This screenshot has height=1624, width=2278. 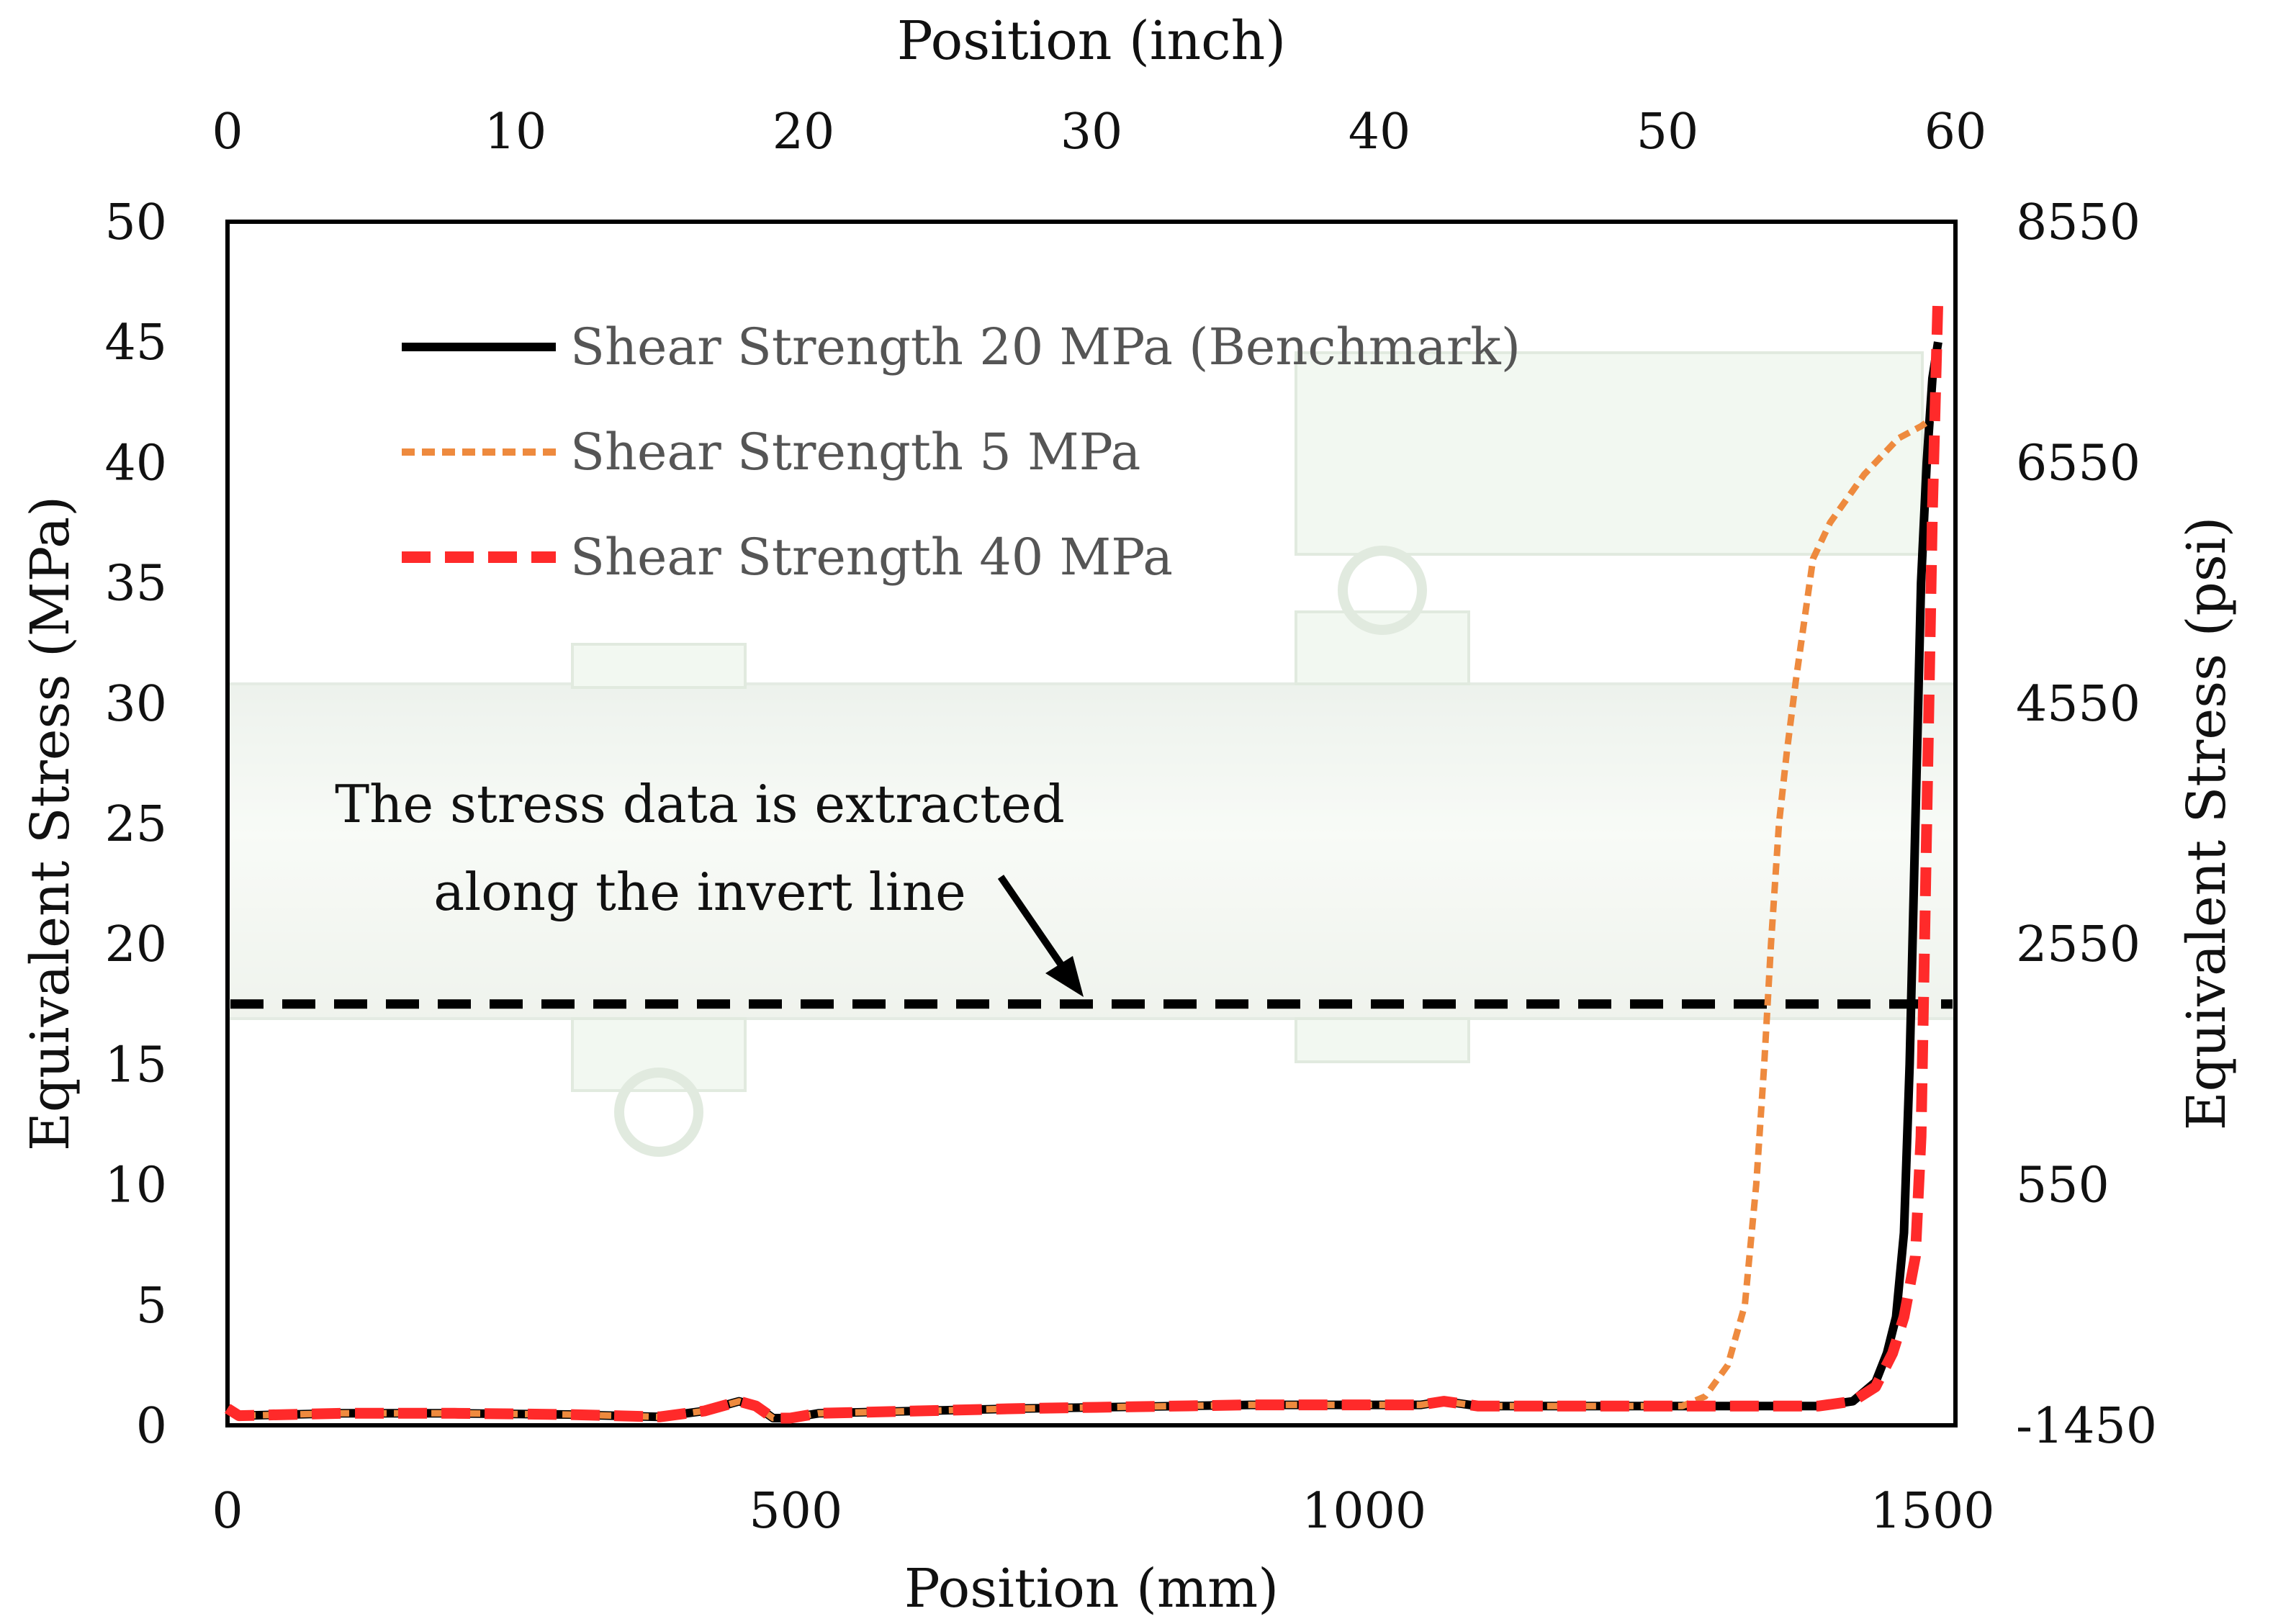 What do you see at coordinates (2078, 944) in the screenshot?
I see `y2-tick-label: 2550` at bounding box center [2078, 944].